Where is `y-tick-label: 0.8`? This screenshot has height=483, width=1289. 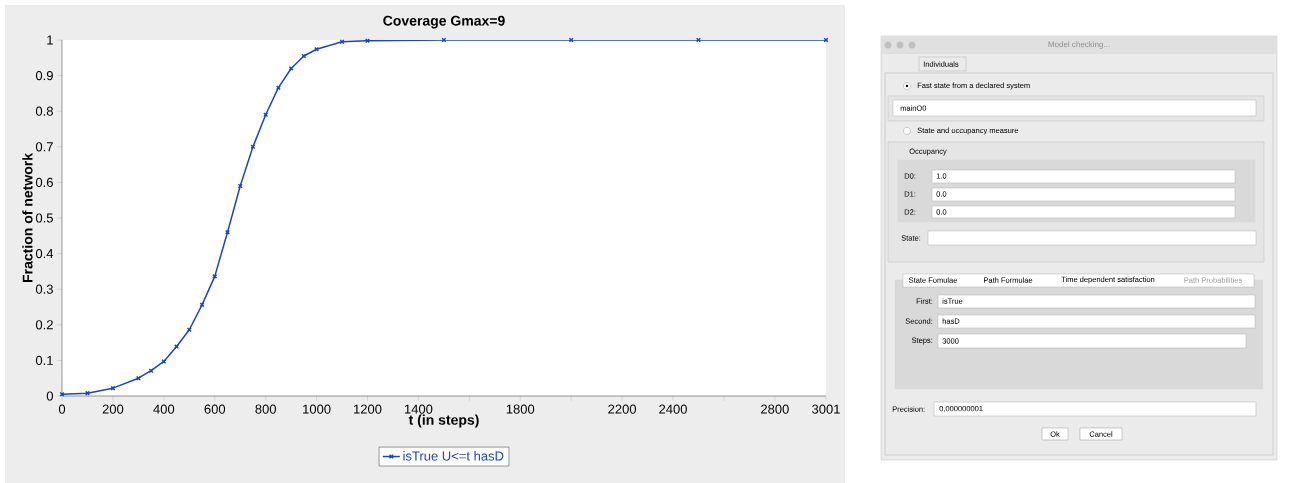 y-tick-label: 0.8 is located at coordinates (44, 111).